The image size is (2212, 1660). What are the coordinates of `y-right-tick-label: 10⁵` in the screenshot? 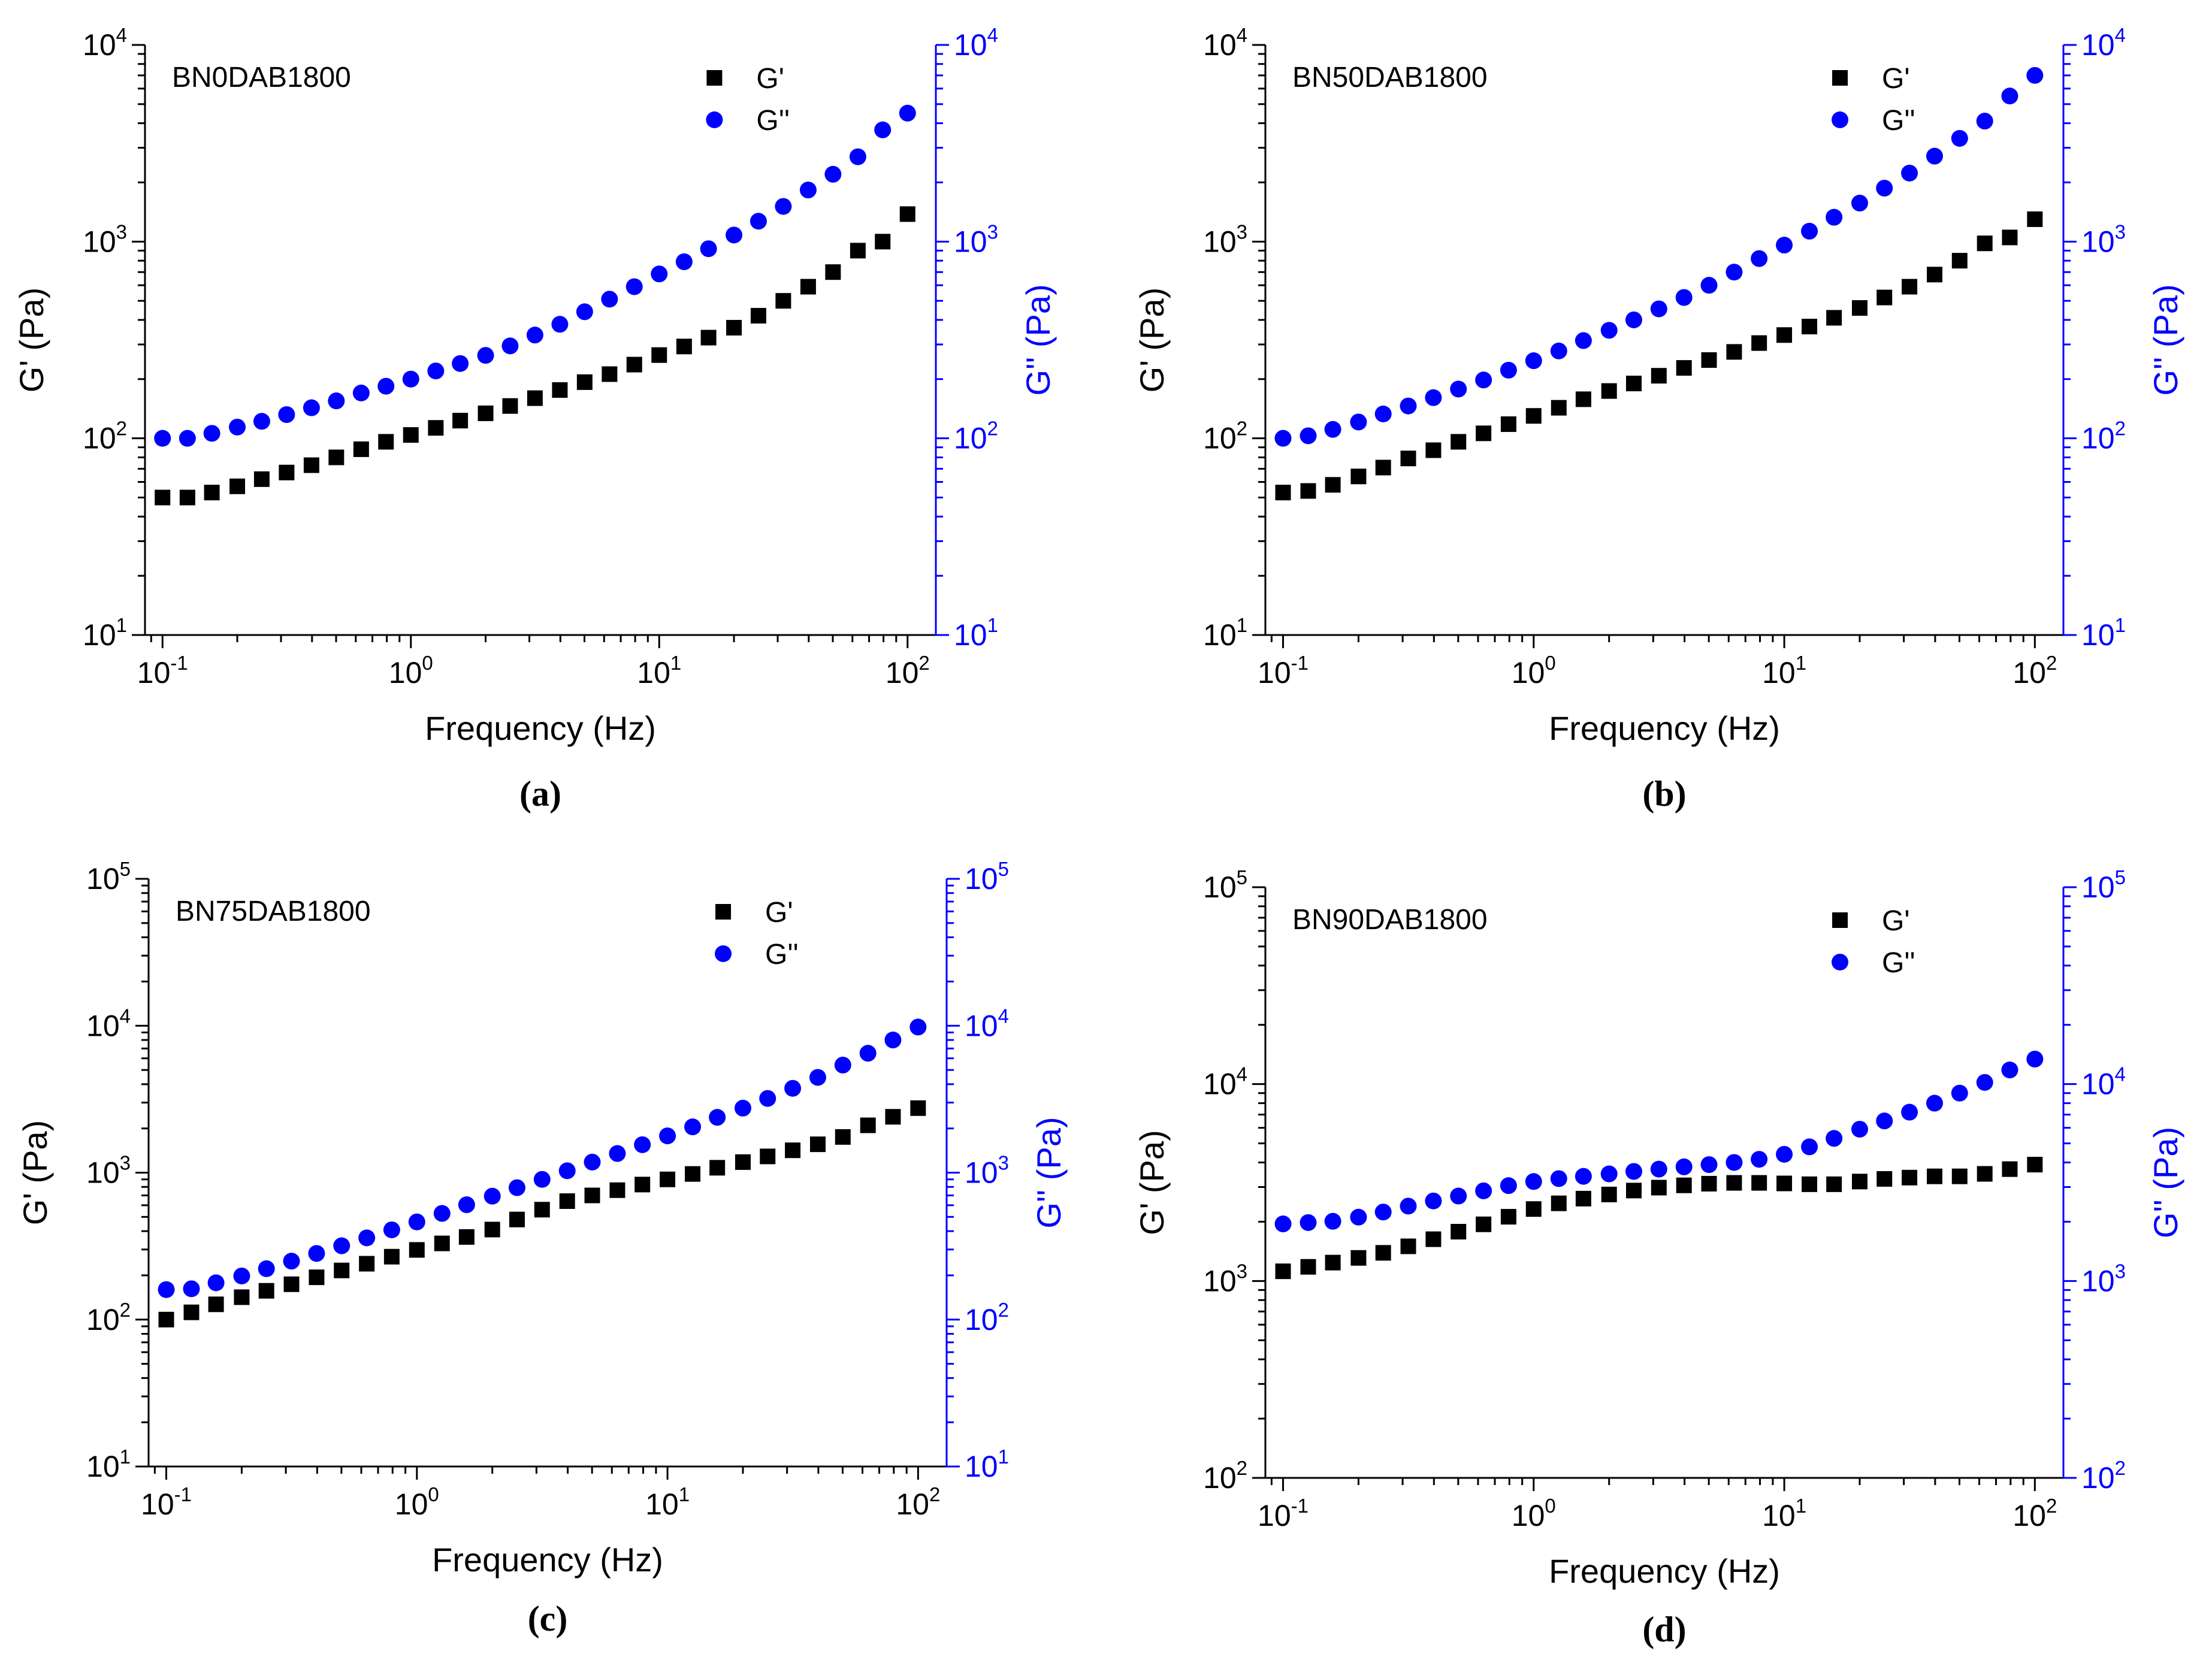 It's located at (987, 877).